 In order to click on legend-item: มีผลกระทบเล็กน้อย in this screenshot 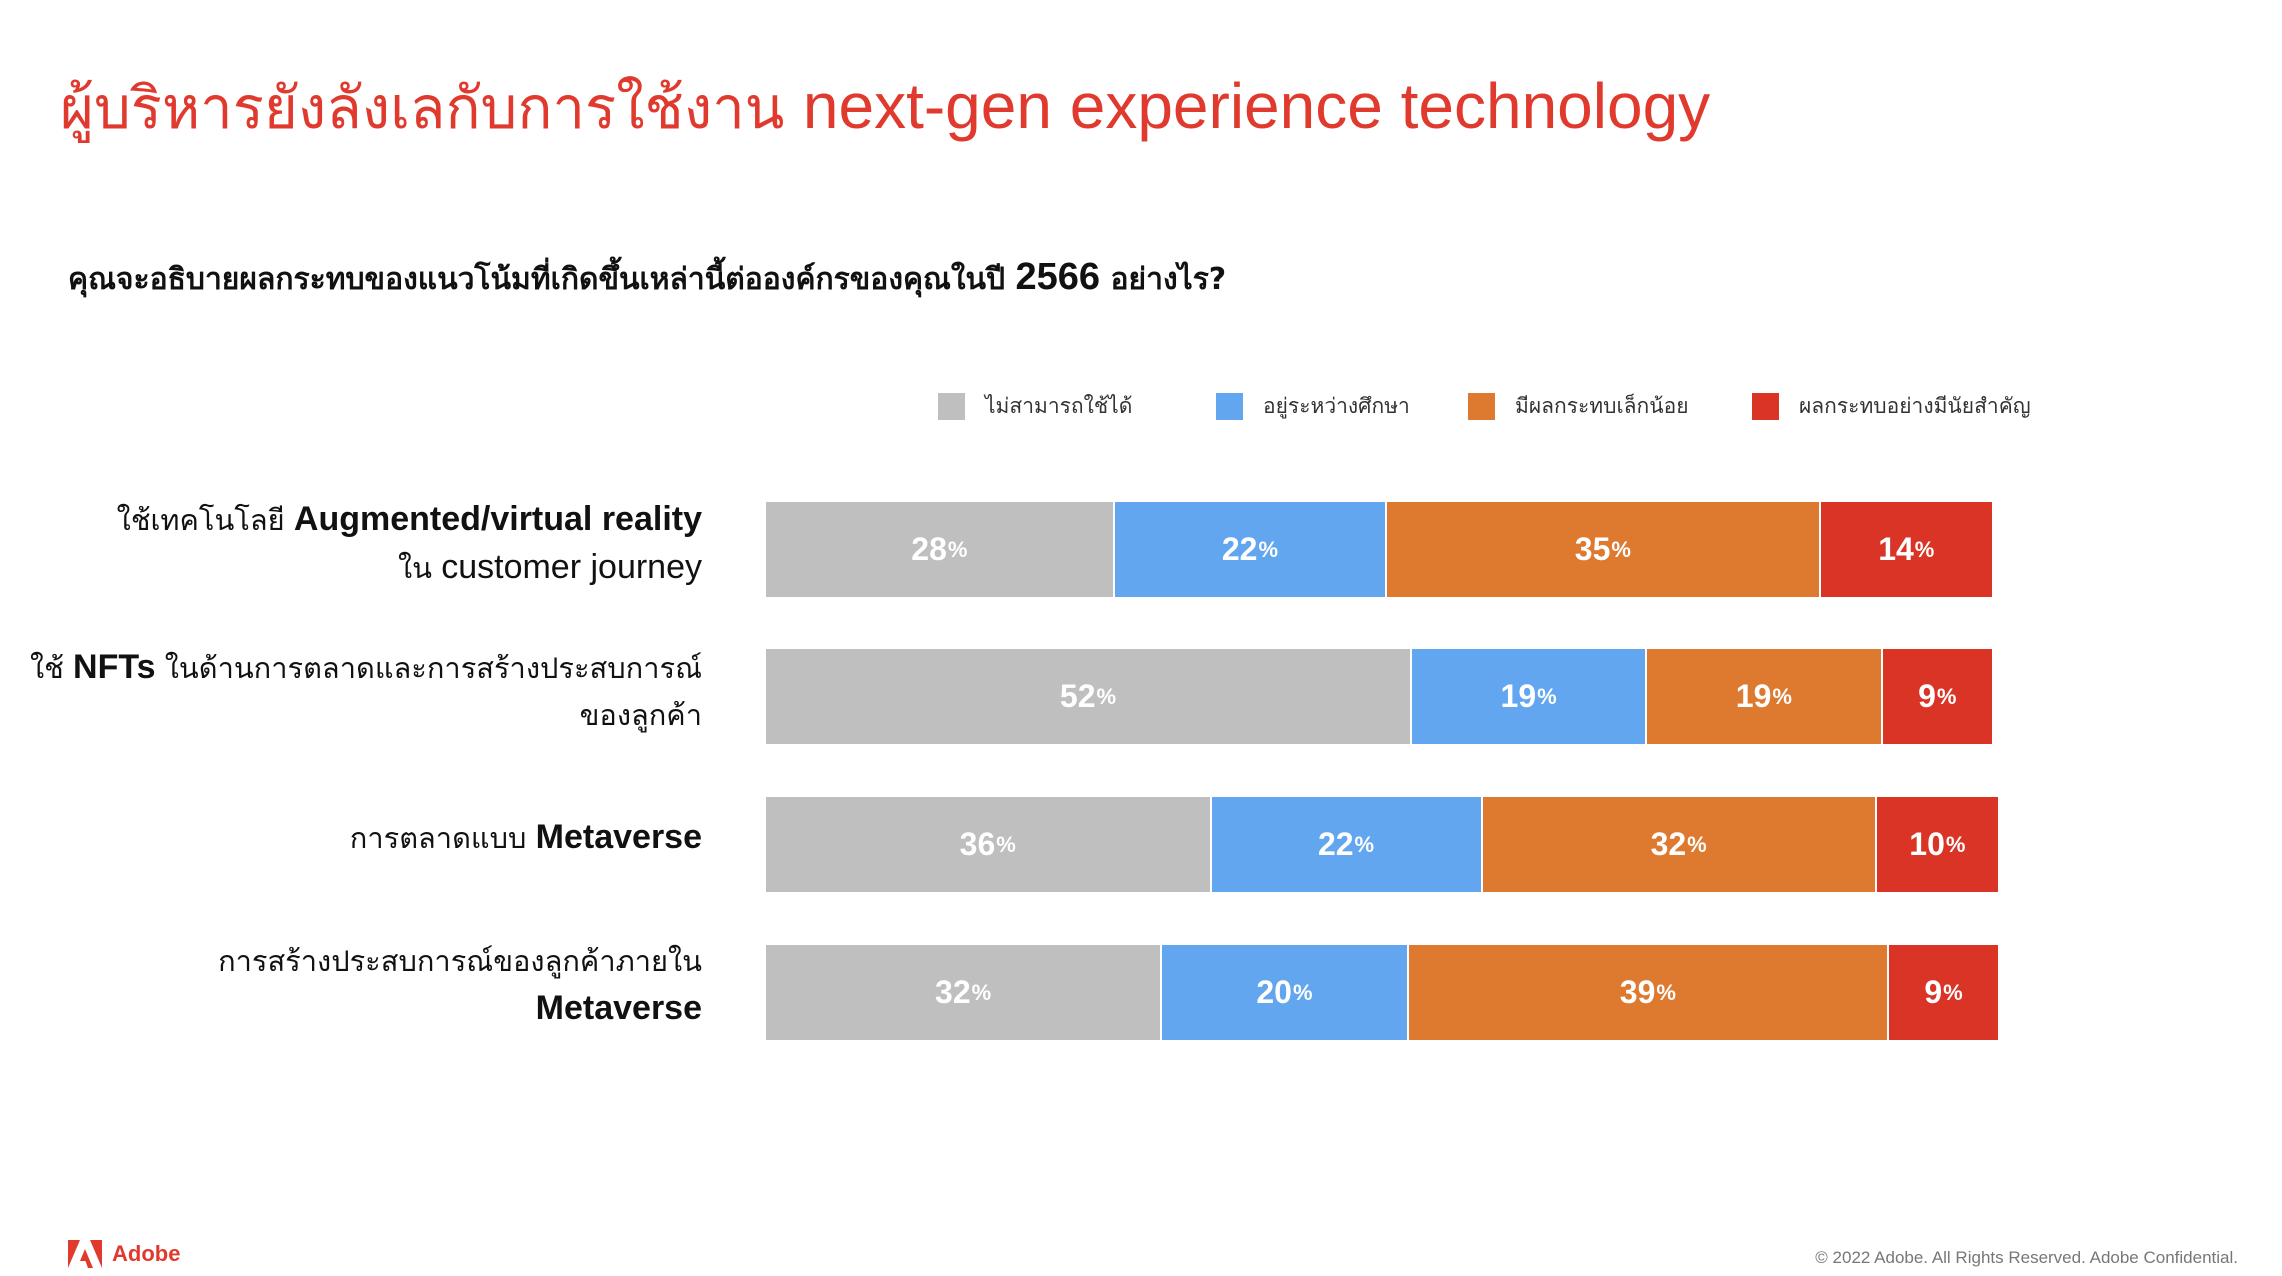, I will do `click(1578, 406)`.